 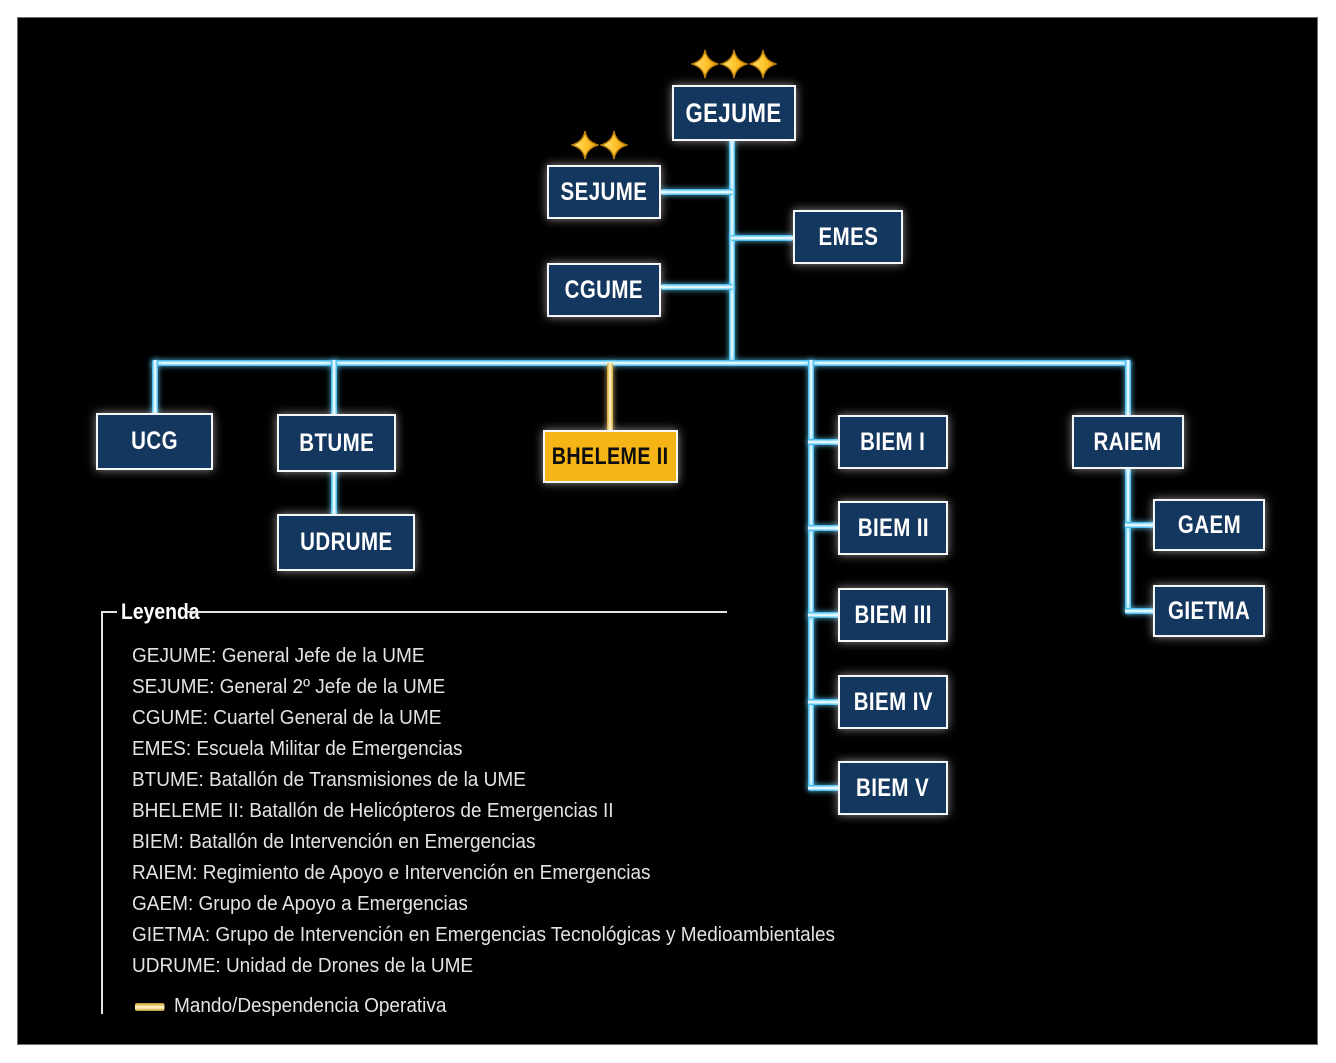 I want to click on operational-key-label: Mando/Despendencia Operativa, so click(x=310, y=1006).